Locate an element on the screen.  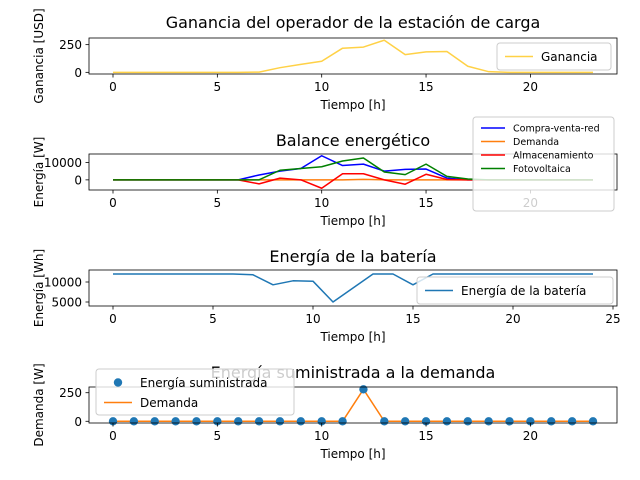
legend: Ganancia is located at coordinates (554, 56).